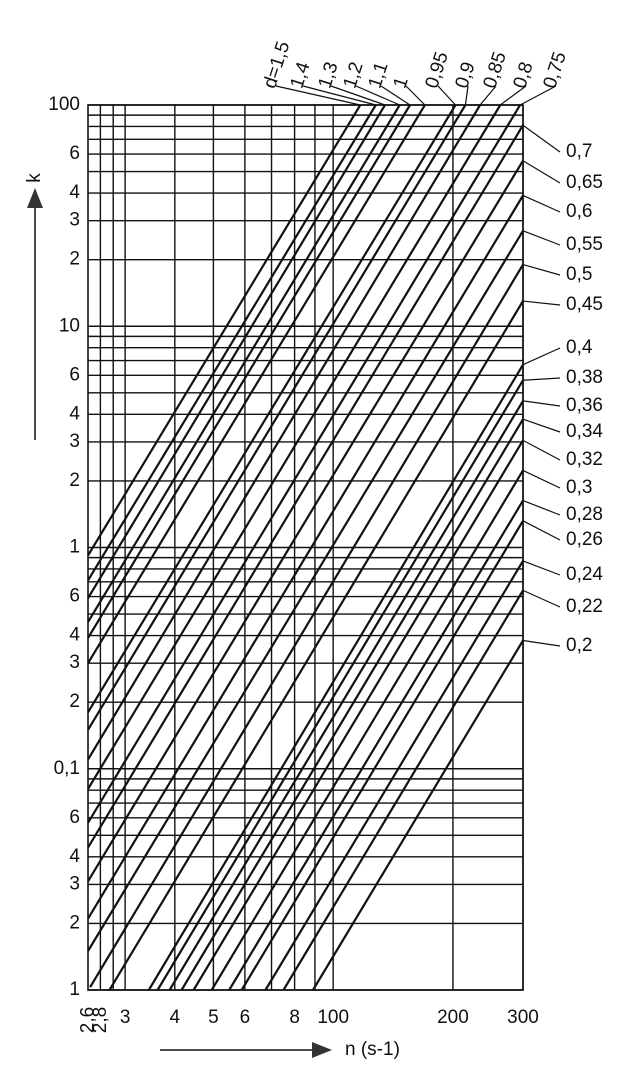 The width and height of the screenshot is (628, 1082). I want to click on series-label: 0,32, so click(584, 459).